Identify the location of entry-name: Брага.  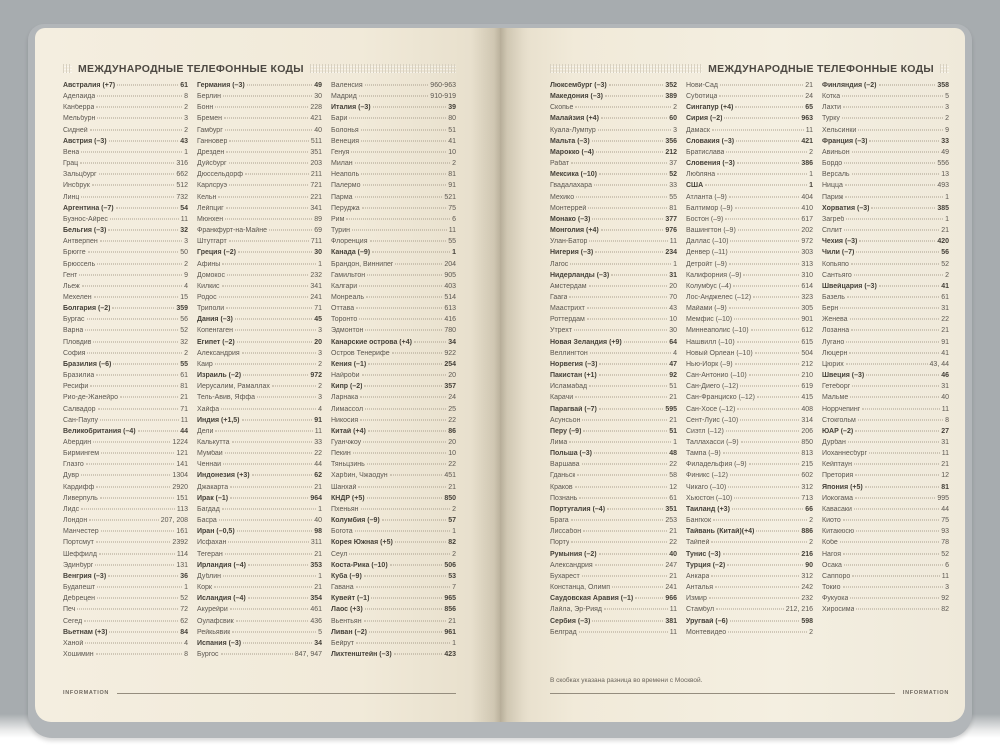
(559, 521).